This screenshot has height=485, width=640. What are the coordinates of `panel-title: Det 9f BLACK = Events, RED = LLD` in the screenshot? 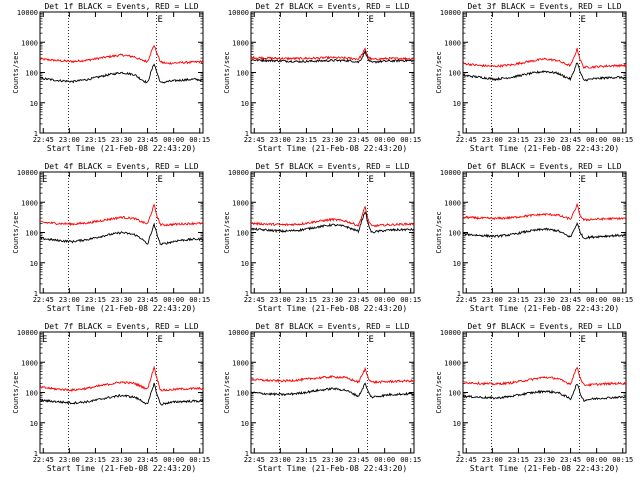 It's located at (544, 326).